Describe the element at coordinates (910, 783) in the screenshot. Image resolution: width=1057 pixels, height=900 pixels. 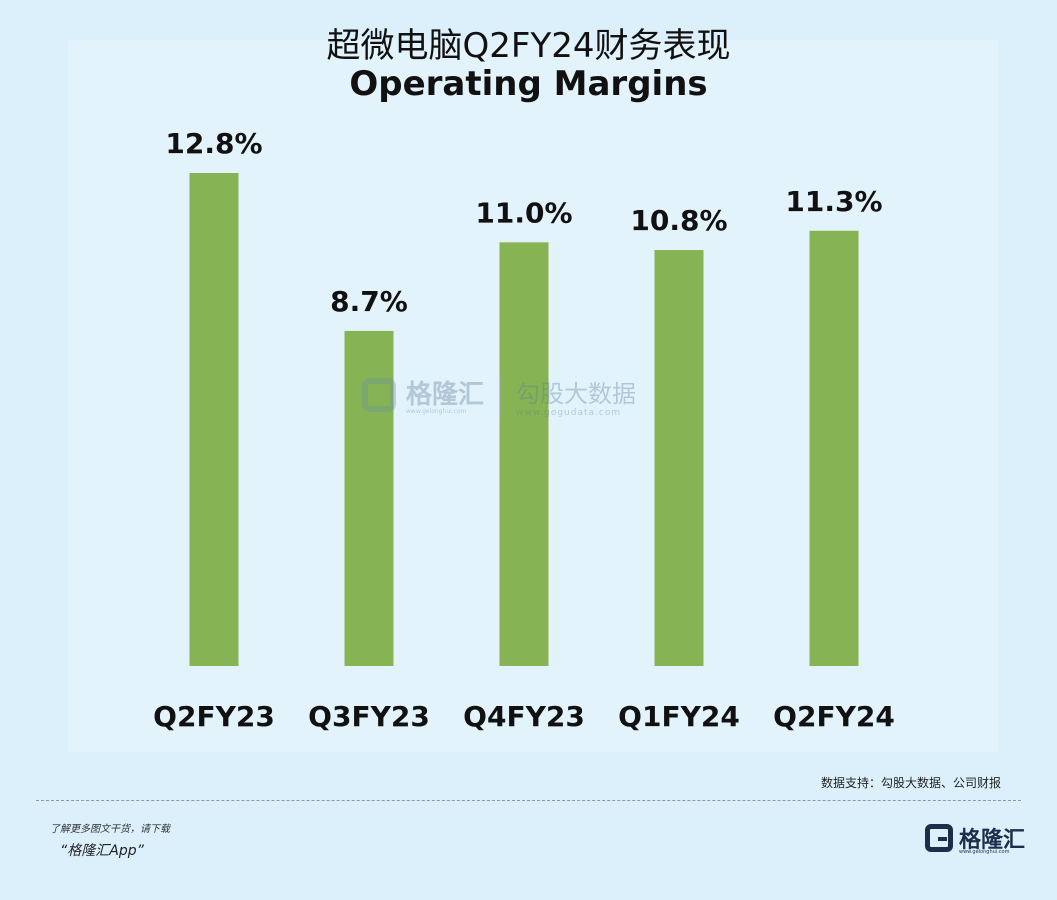
I see `data-source-note: 数据支持：勾股大数据、公司财报` at that location.